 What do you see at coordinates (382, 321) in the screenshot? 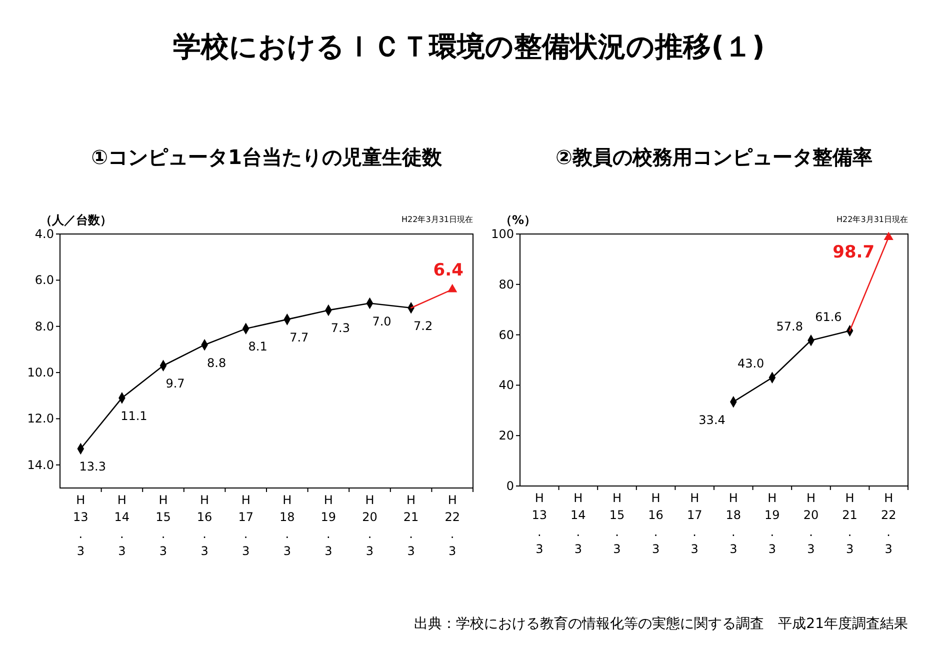
I see `data-label: 7.0` at bounding box center [382, 321].